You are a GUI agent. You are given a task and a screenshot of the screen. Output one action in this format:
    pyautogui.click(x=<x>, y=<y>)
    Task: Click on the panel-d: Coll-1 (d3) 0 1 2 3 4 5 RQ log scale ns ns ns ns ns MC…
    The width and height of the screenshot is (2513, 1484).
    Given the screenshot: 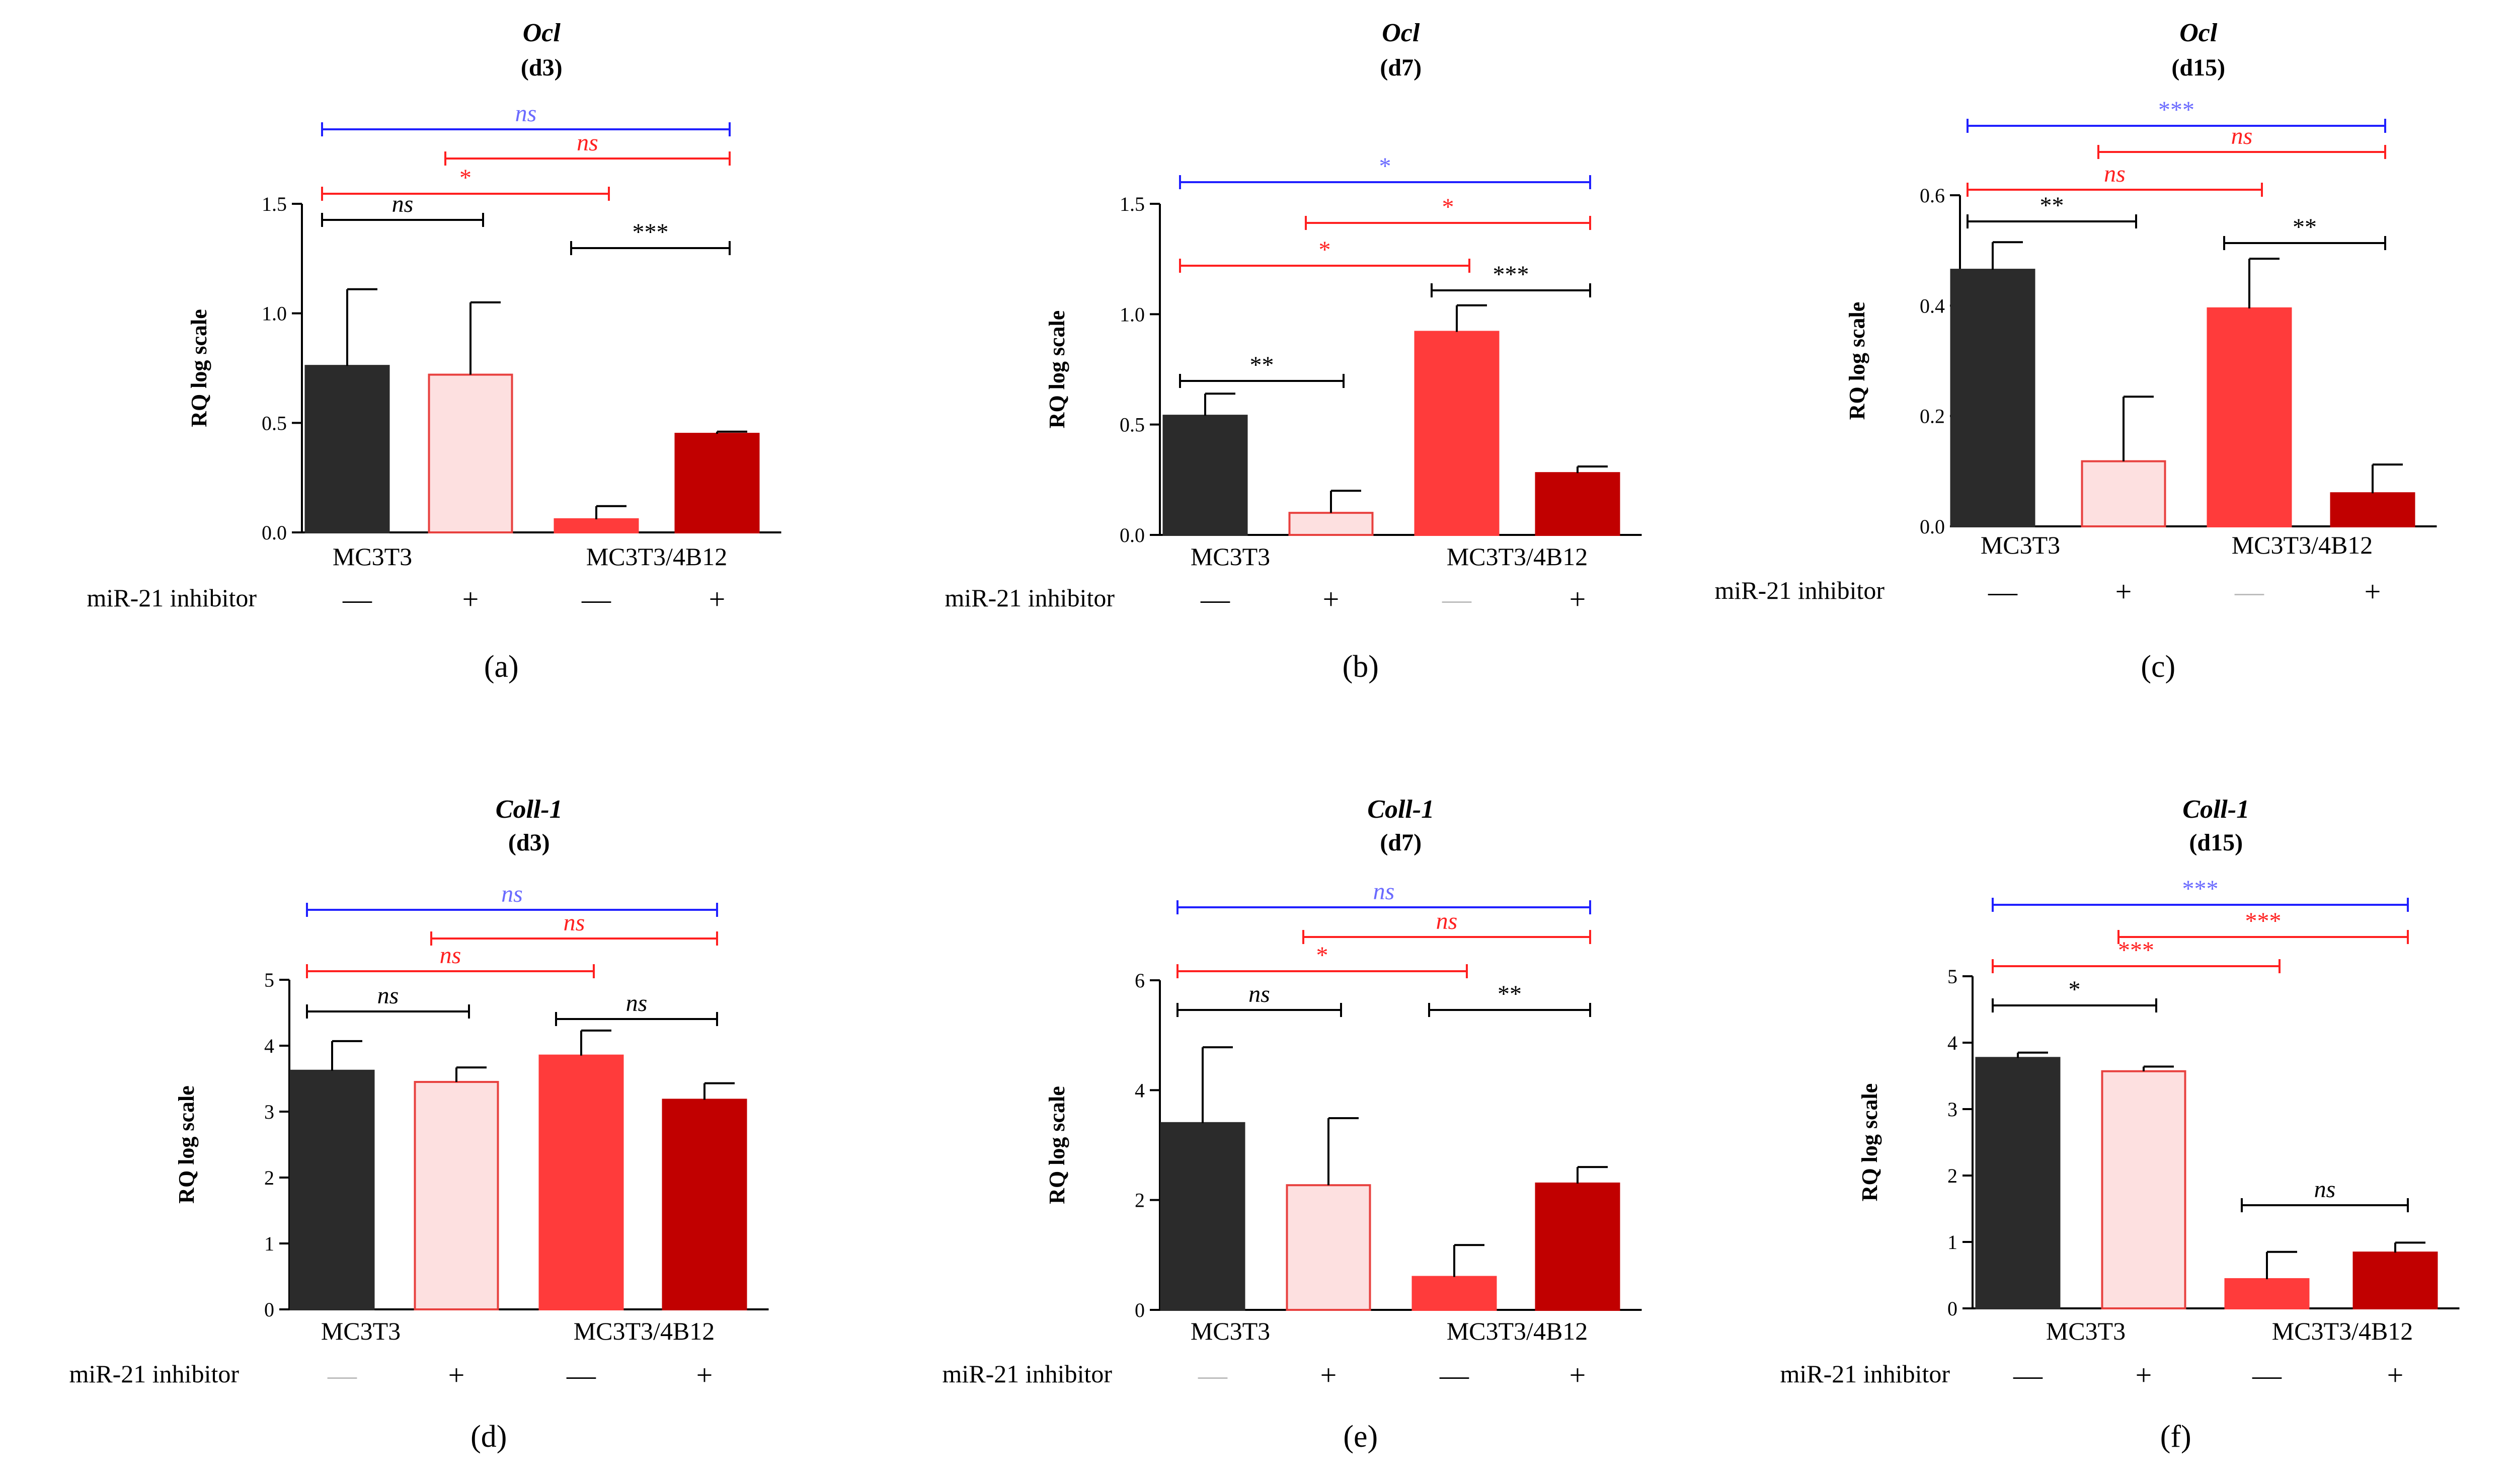 What is the action you would take?
    pyautogui.click(x=419, y=1124)
    